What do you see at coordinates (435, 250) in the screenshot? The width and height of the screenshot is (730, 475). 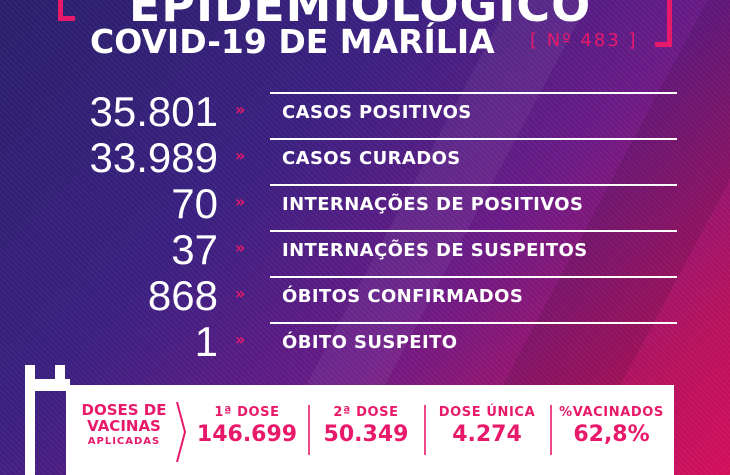 I see `stat-label: INTERNAÇÕES DE SUSPEITOS` at bounding box center [435, 250].